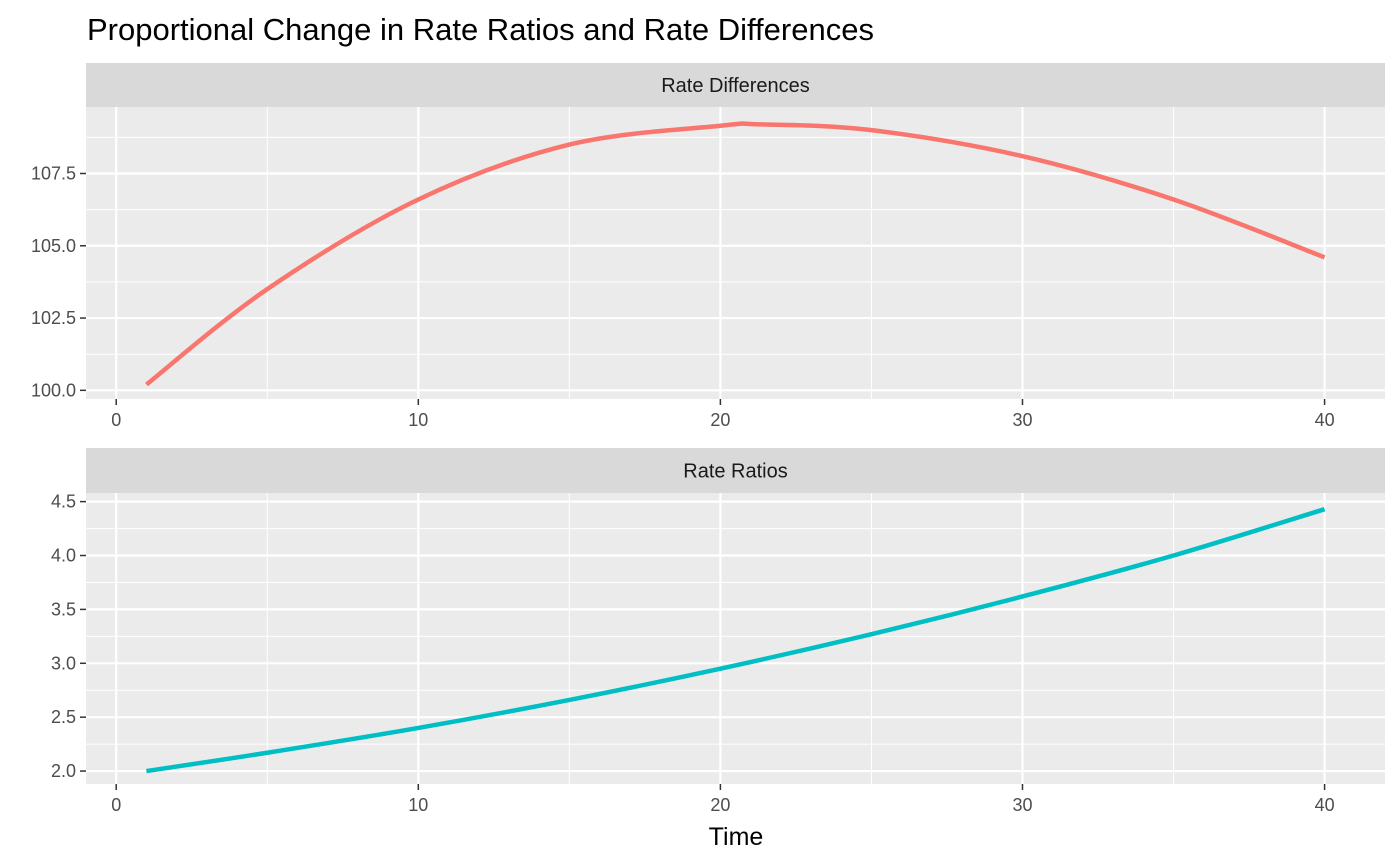 The width and height of the screenshot is (1400, 866). I want to click on y-tick-label: 3.0, so click(63, 663).